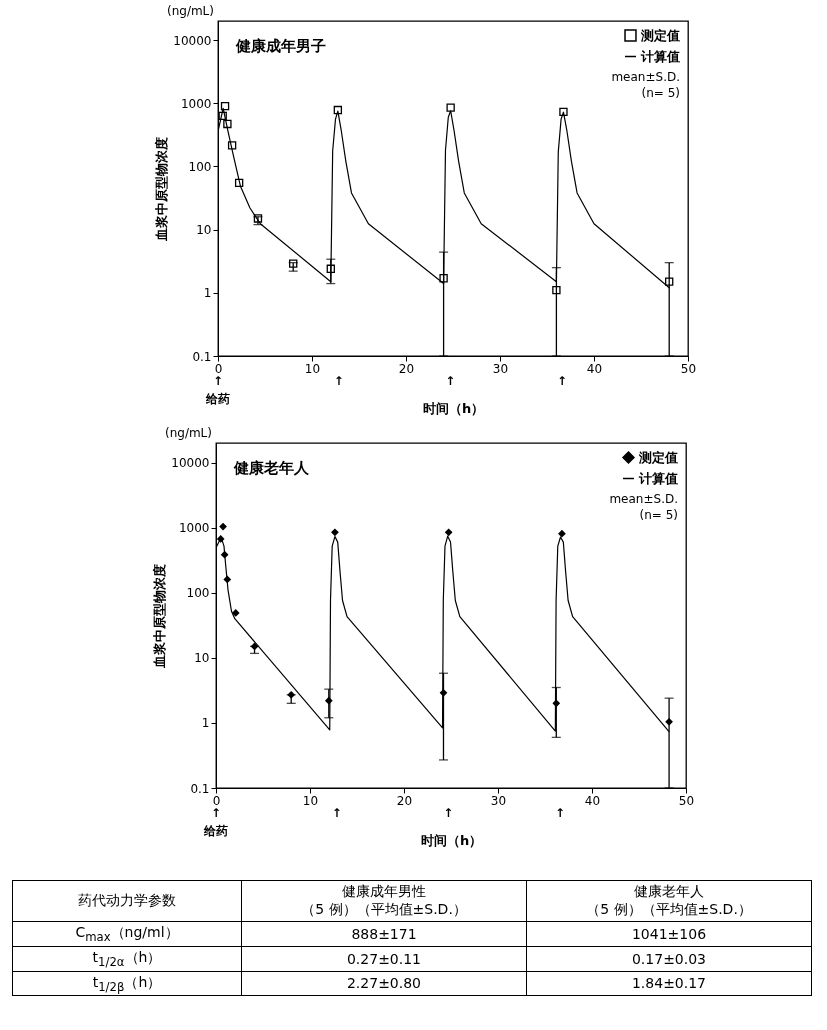 The width and height of the screenshot is (827, 1030). Describe the element at coordinates (127, 901) in the screenshot. I see `text: 药代动力学参数` at that location.